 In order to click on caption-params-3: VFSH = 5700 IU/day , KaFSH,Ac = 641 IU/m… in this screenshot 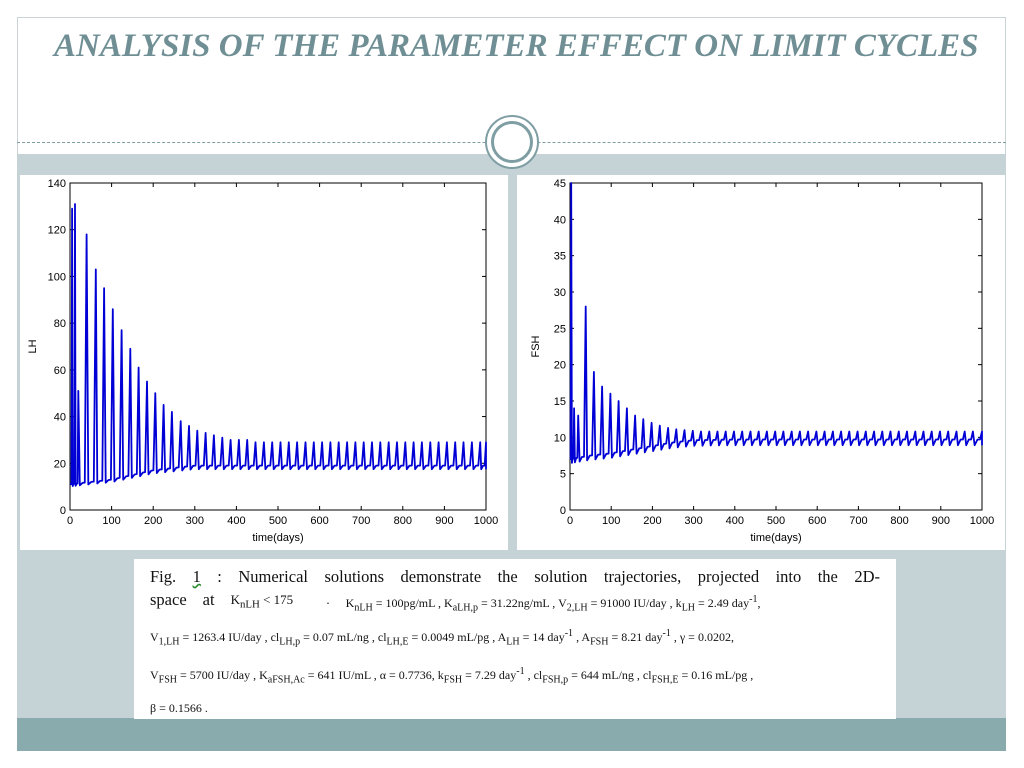, I will do `click(452, 675)`.